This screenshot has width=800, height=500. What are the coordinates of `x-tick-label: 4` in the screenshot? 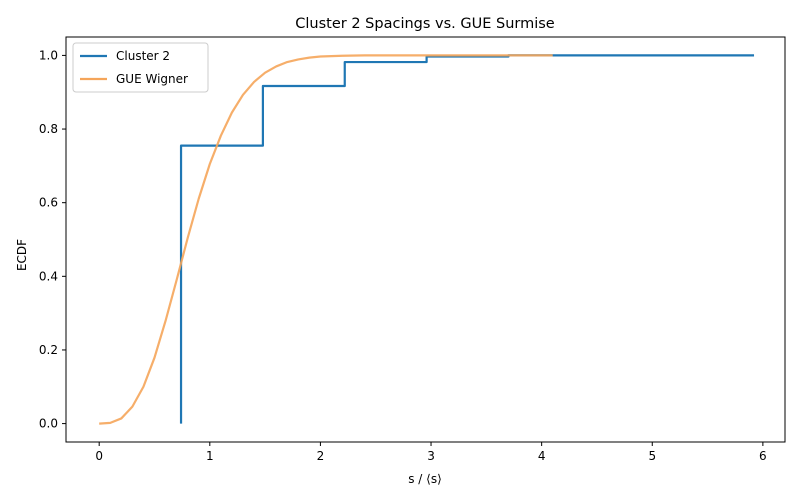 It's located at (542, 456).